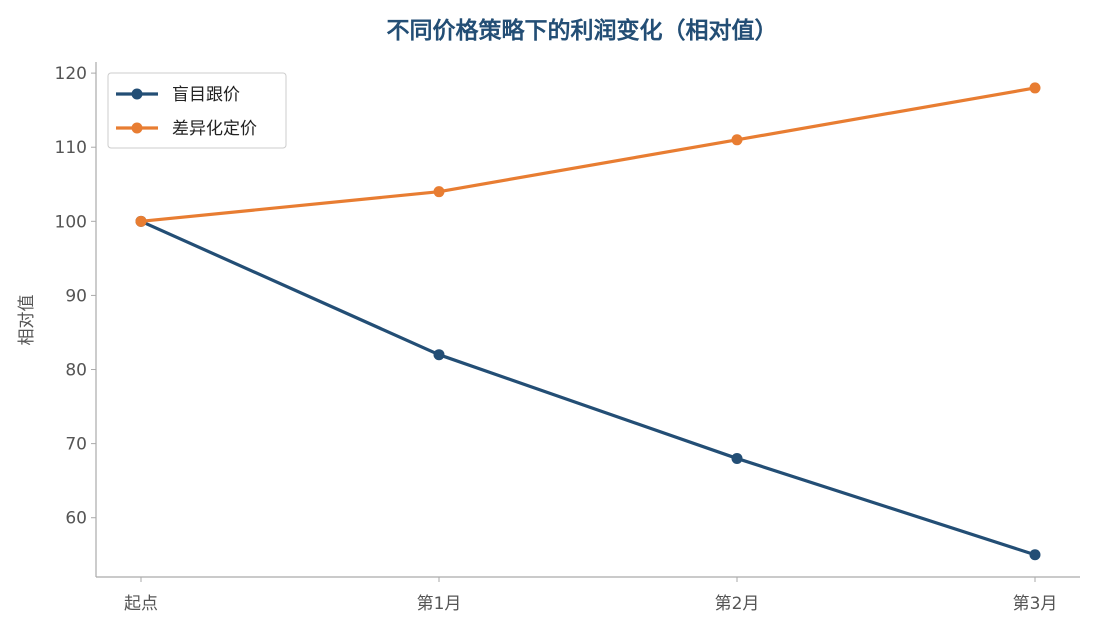 The width and height of the screenshot is (1095, 630). I want to click on y-tick-label: 110, so click(71, 148).